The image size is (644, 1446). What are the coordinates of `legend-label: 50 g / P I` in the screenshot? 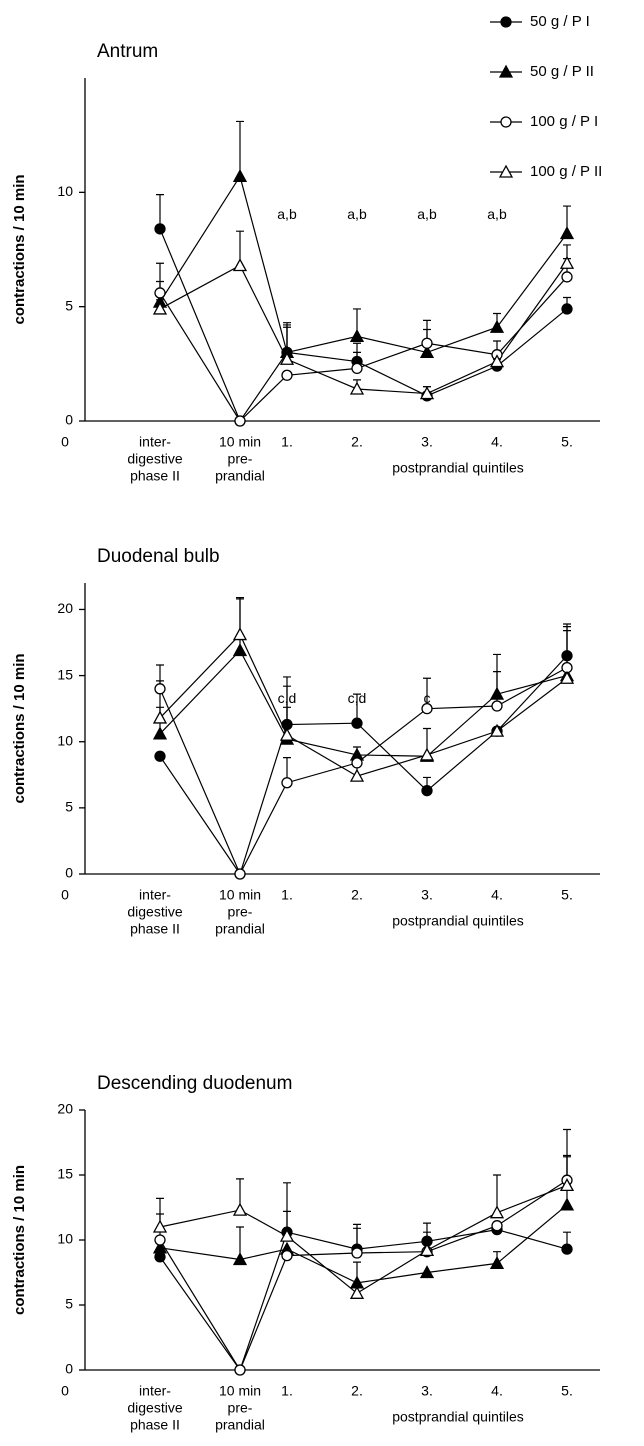 It's located at (560, 21).